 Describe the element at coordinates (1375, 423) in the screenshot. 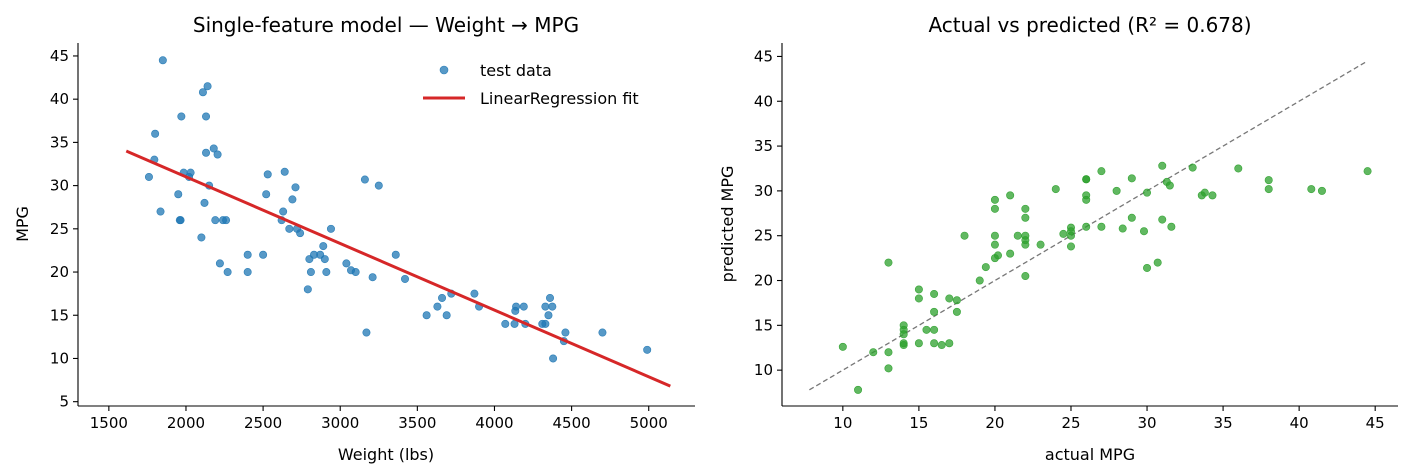

I see `right-x-tick-label: 45` at that location.